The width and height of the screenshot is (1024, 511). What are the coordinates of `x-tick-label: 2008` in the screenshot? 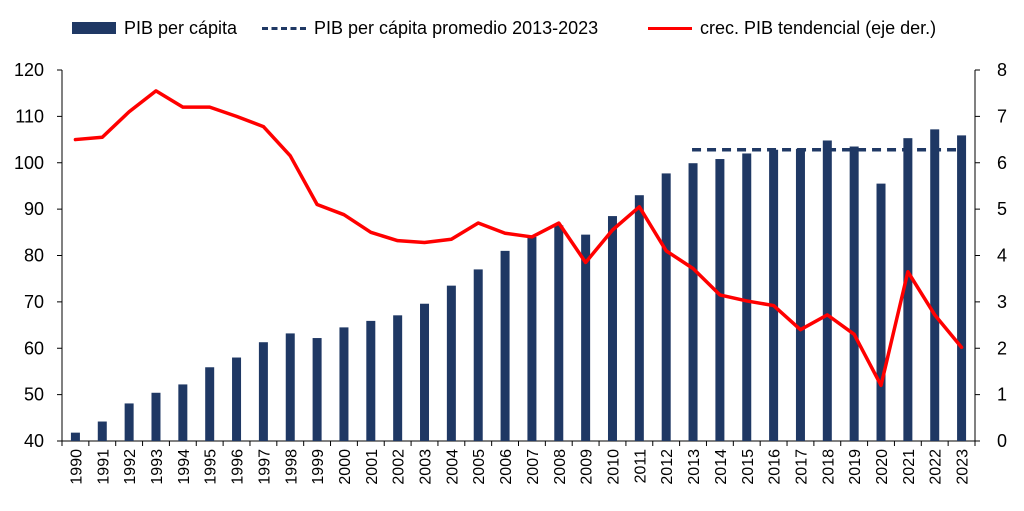 It's located at (560, 467).